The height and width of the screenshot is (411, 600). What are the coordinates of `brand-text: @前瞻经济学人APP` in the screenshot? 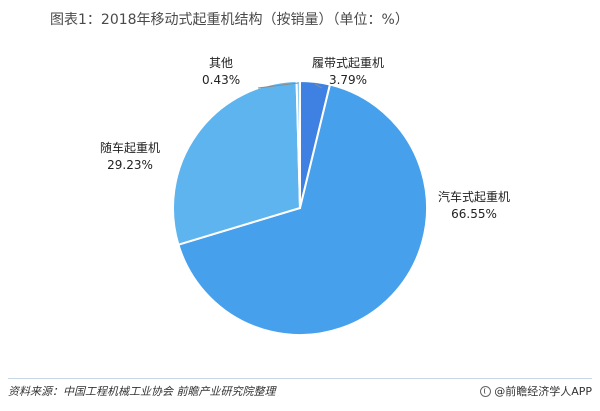 It's located at (543, 391).